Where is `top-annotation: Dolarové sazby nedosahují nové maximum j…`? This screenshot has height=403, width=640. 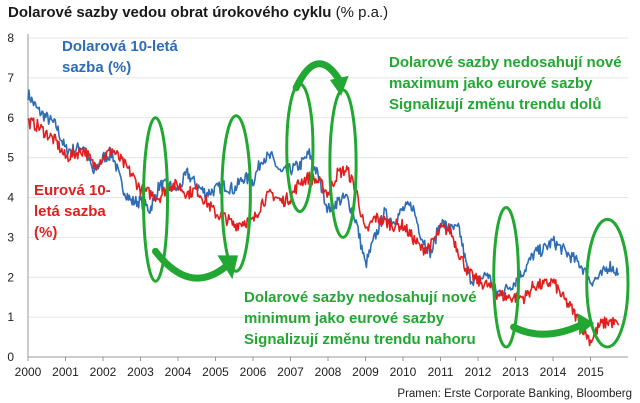 top-annotation: Dolarové sazby nedosahují nové maximum j… is located at coordinates (505, 83).